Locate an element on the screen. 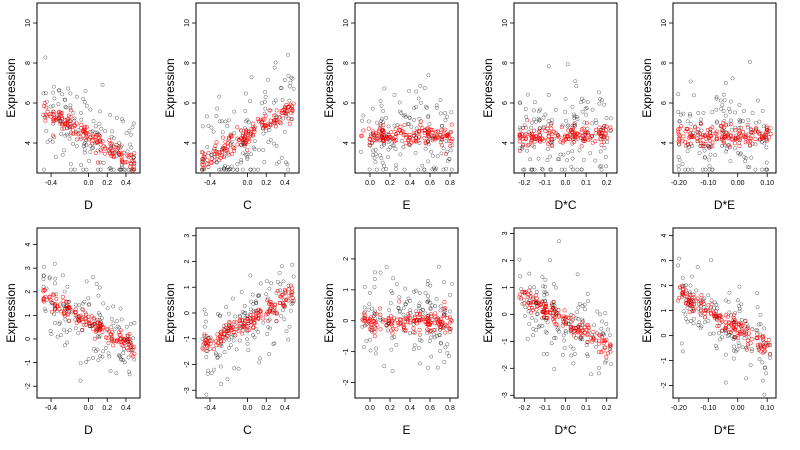  points is located at coordinates (724, 115).